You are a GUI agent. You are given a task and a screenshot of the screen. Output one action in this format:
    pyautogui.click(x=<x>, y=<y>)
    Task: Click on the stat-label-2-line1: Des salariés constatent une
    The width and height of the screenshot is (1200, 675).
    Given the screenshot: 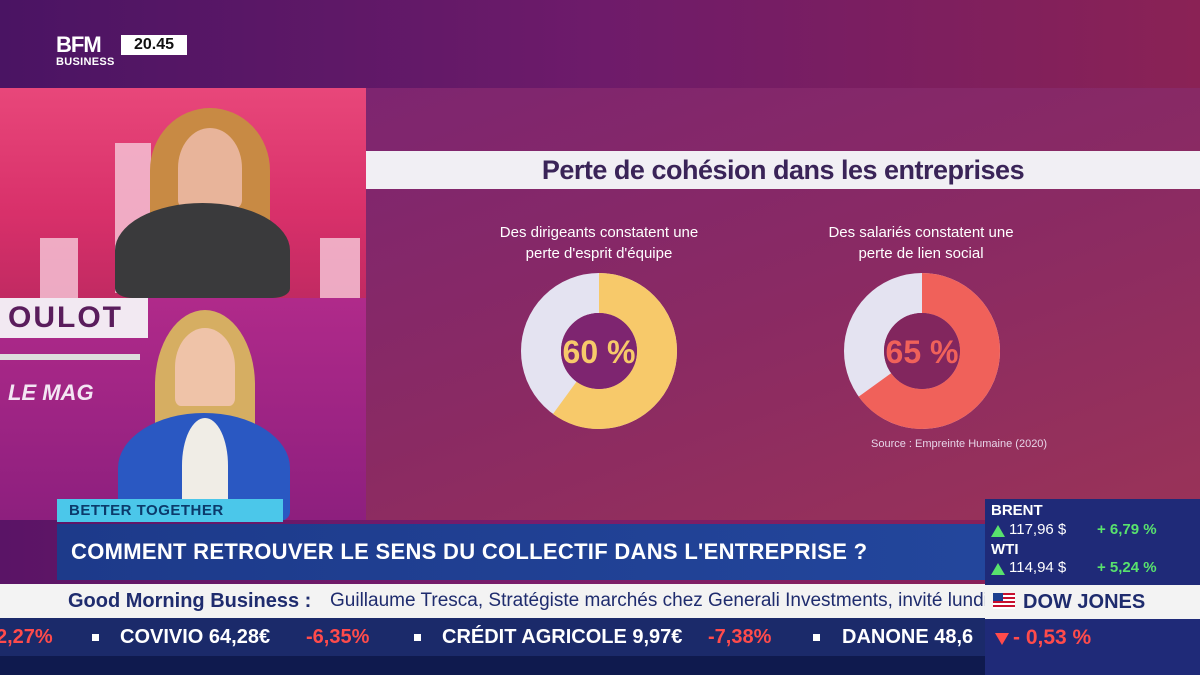 What is the action you would take?
    pyautogui.click(x=921, y=232)
    